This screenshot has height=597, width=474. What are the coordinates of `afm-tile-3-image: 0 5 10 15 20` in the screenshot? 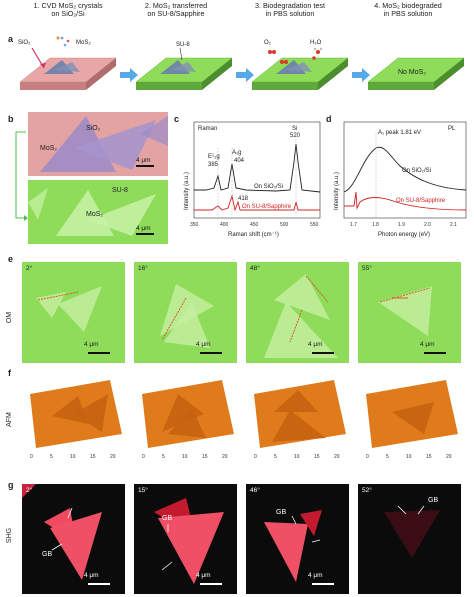 It's located at (300, 420).